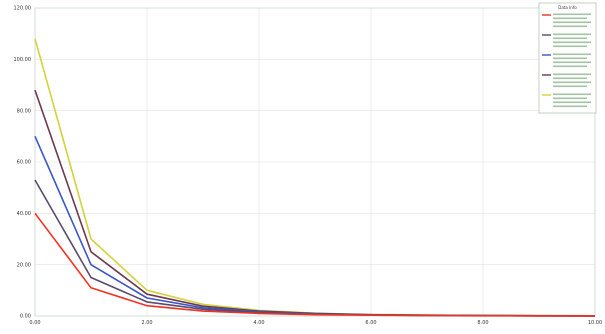 This screenshot has width=605, height=334. What do you see at coordinates (482, 323) in the screenshot?
I see `x-tick-label: 8.00` at bounding box center [482, 323].